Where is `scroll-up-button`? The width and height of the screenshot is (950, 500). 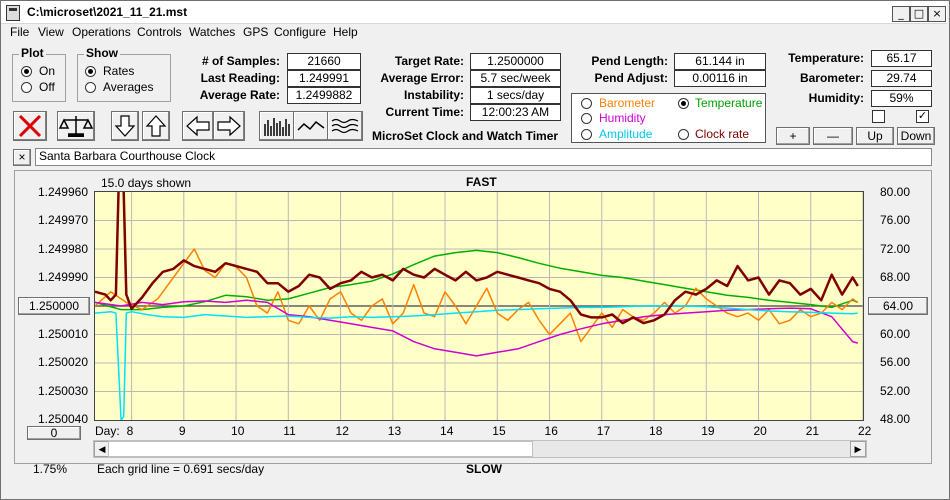
scroll-up-button is located at coordinates (156, 126).